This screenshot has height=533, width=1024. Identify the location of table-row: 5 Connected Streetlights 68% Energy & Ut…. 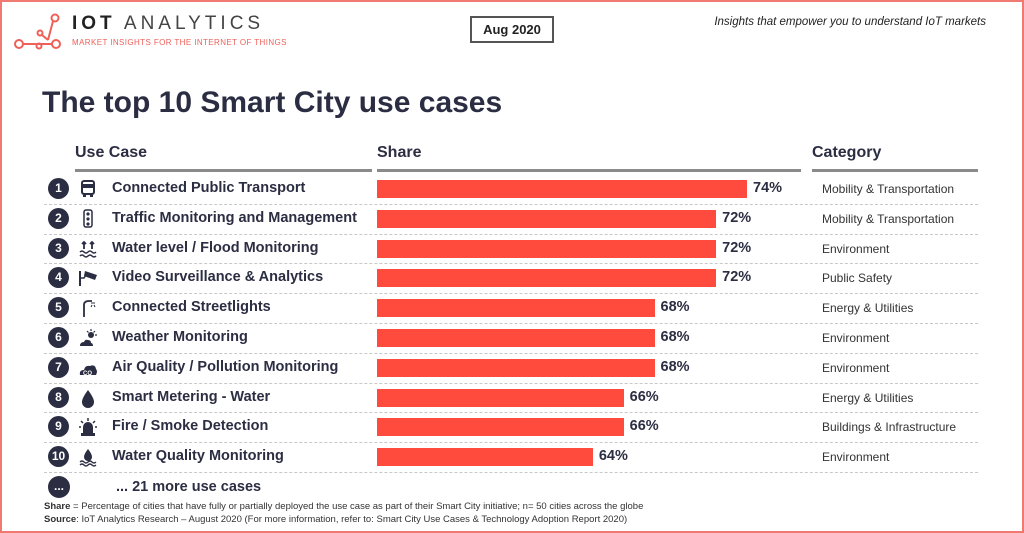
(511, 308).